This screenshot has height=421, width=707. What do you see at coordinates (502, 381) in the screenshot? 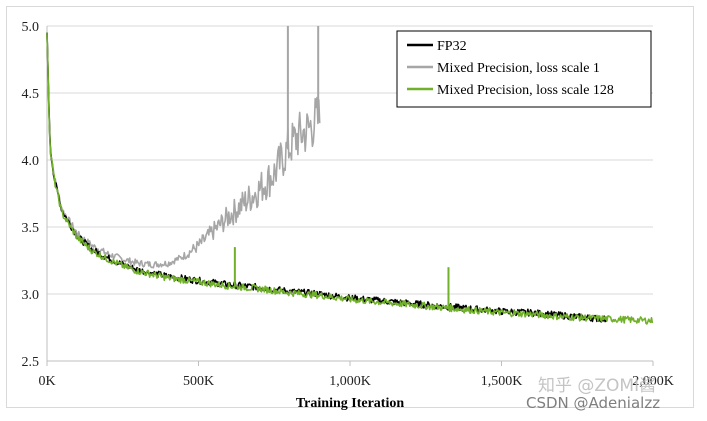
I see `x-tick-label: 1,500K` at bounding box center [502, 381].